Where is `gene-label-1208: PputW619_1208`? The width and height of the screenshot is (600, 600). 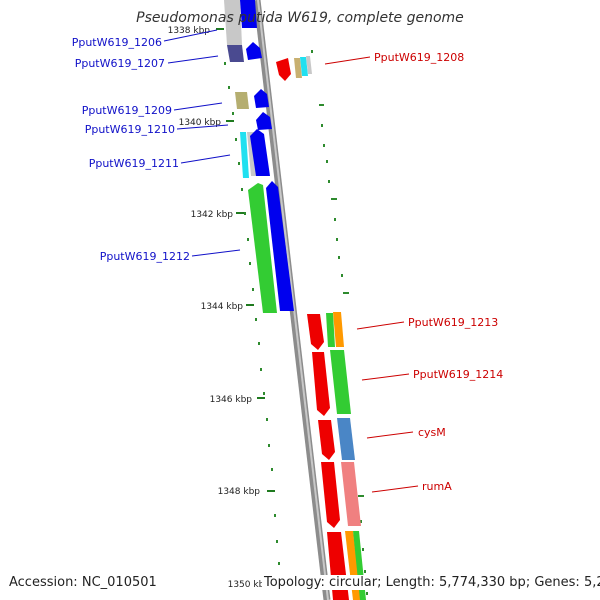
gene-label-1208: PputW619_1208 is located at coordinates (419, 57).